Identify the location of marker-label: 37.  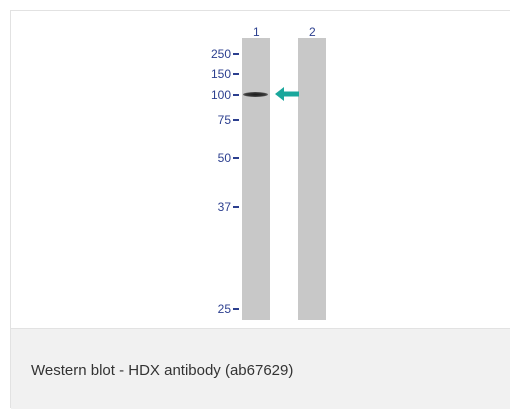
(224, 207).